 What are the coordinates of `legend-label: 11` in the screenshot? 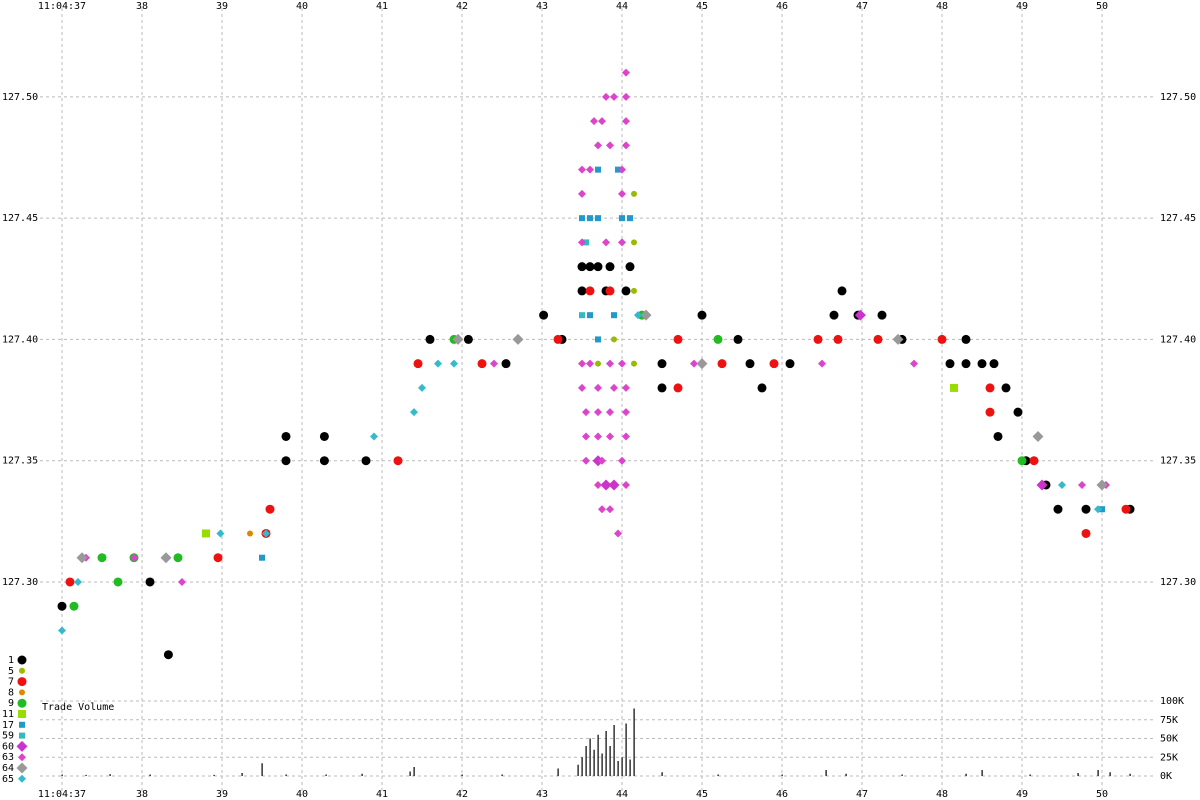 It's located at (8, 714).